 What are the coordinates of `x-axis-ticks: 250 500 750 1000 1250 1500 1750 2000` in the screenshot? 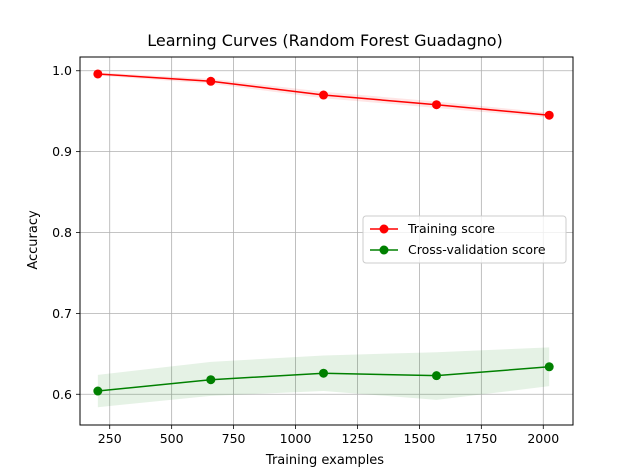 It's located at (328, 435).